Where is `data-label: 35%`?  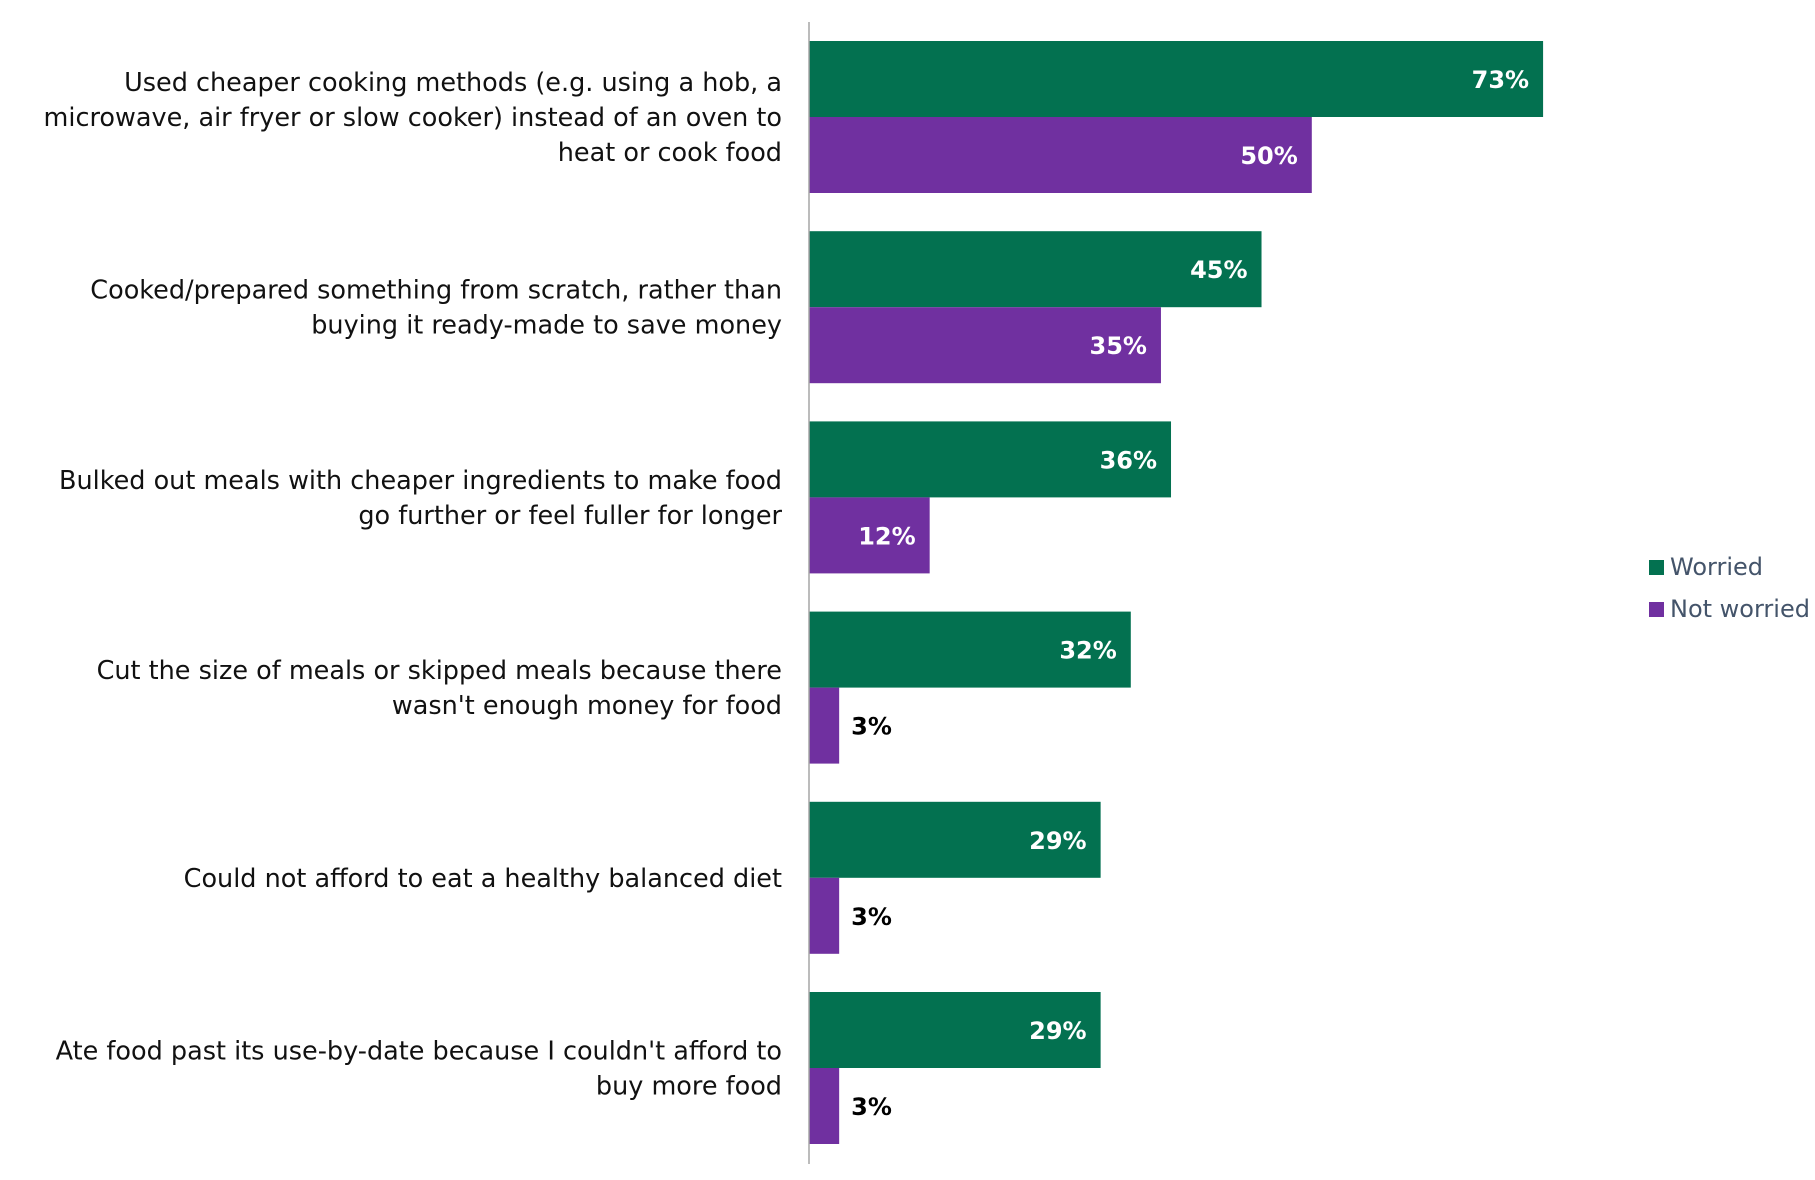 data-label: 35% is located at coordinates (1118, 346).